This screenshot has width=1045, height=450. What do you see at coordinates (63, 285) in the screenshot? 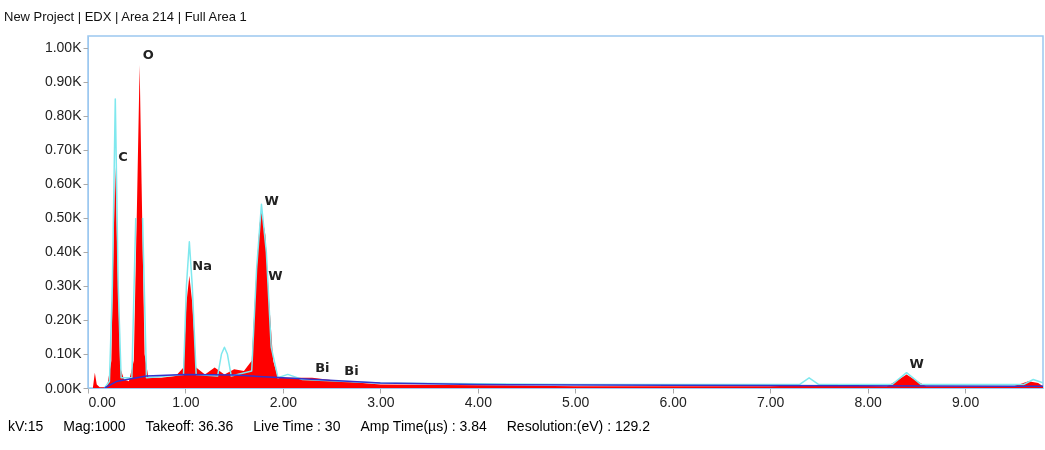
I see `y-tick-label: 0.30K` at bounding box center [63, 285].